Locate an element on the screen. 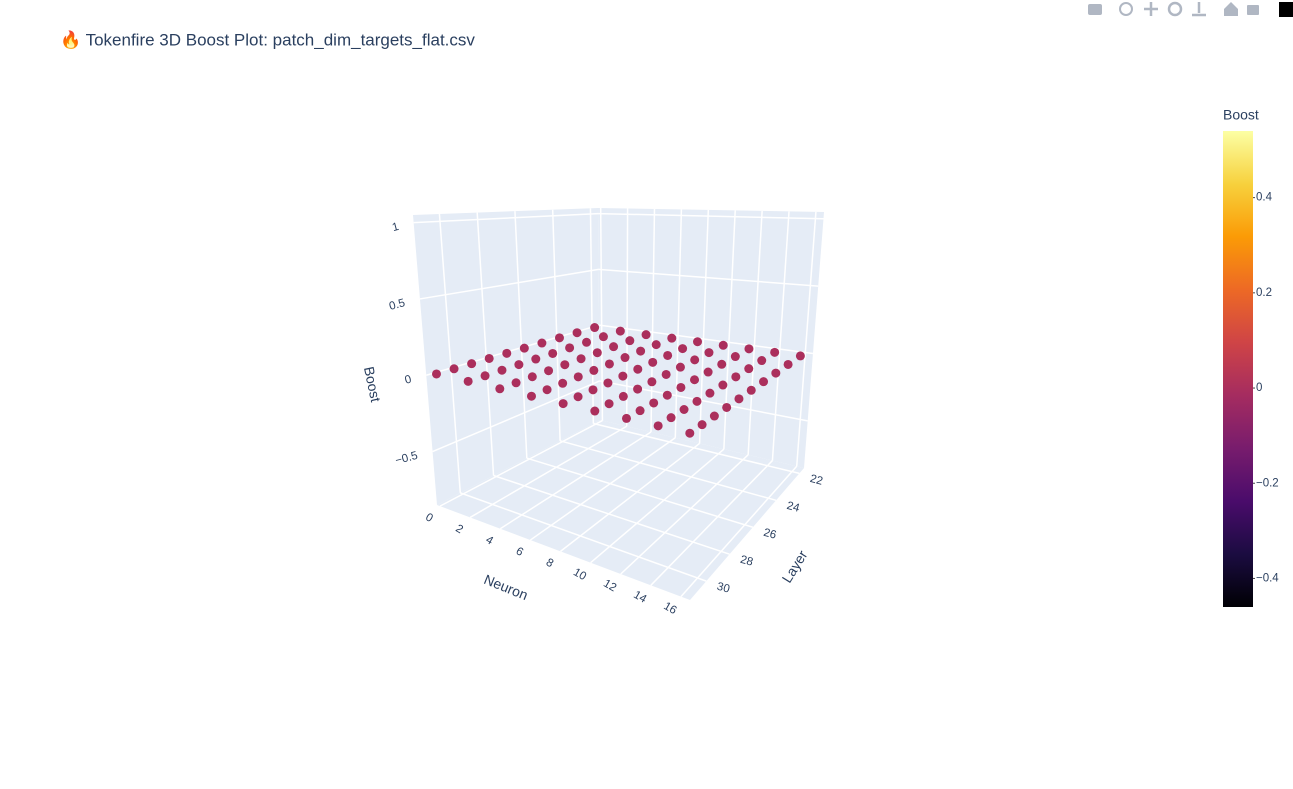 The width and height of the screenshot is (1293, 789). turntable-icon is located at coordinates (1199, 9).